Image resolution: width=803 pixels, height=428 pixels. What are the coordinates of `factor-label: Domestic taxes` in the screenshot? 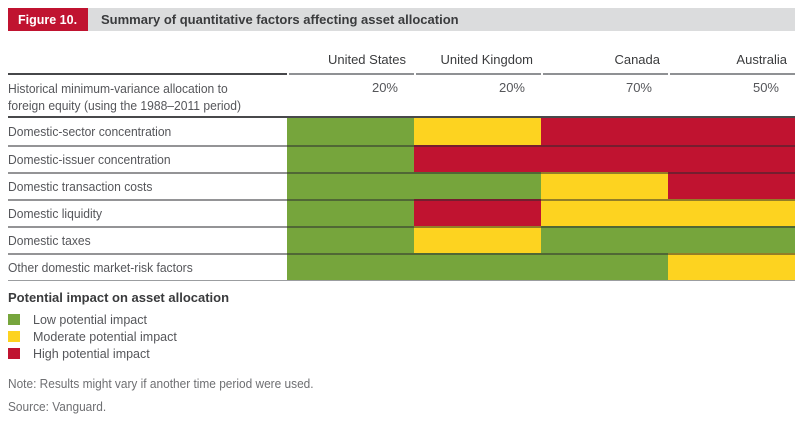 It's located at (49, 240).